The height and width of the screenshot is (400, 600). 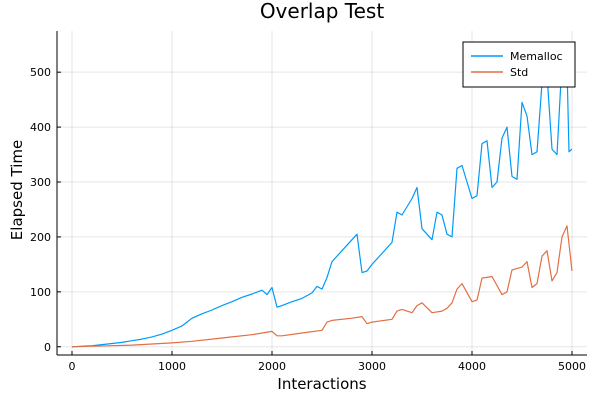 What do you see at coordinates (321, 384) in the screenshot?
I see `x-axis-title: Interactions` at bounding box center [321, 384].